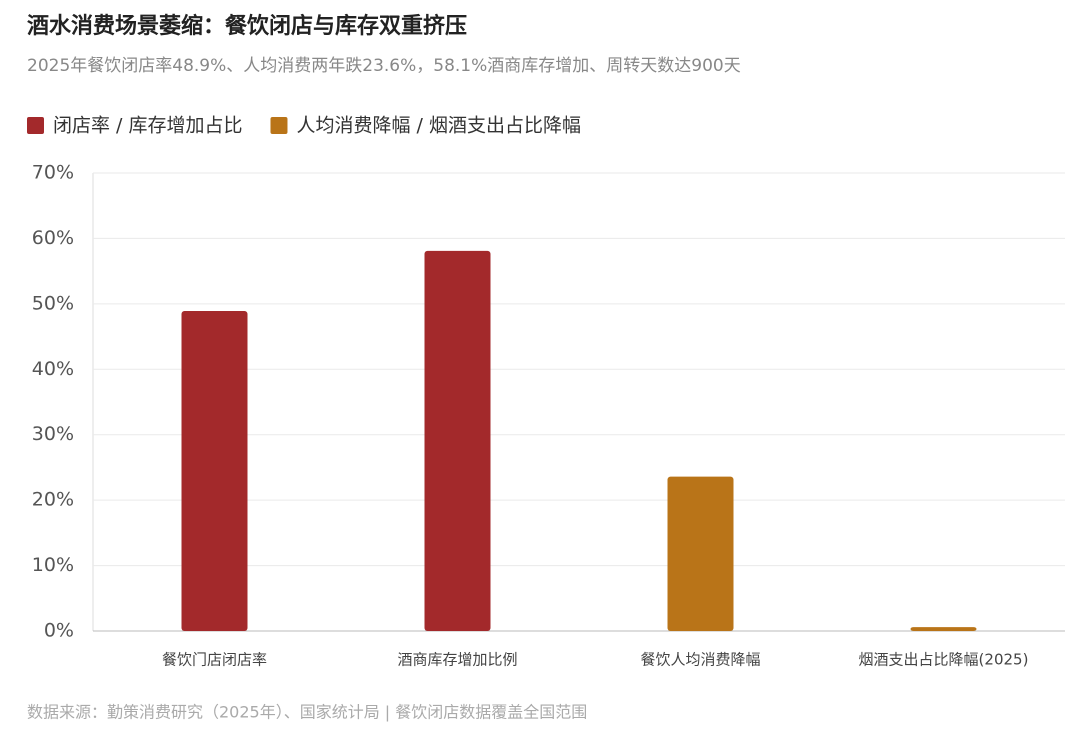 This screenshot has width=1080, height=741. Describe the element at coordinates (944, 660) in the screenshot. I see `x-tick-label: 烟酒支出占比降幅(2025)` at that location.